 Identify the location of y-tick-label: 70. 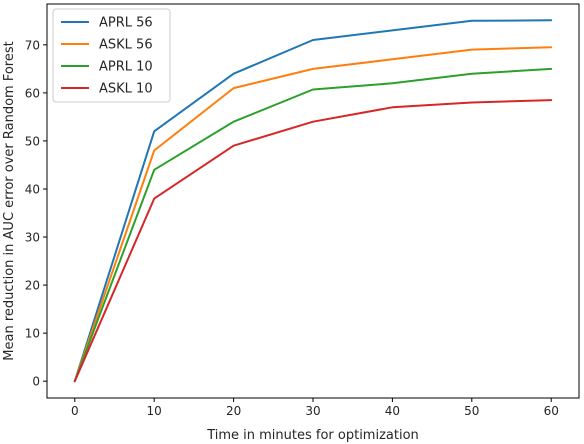
(32, 45).